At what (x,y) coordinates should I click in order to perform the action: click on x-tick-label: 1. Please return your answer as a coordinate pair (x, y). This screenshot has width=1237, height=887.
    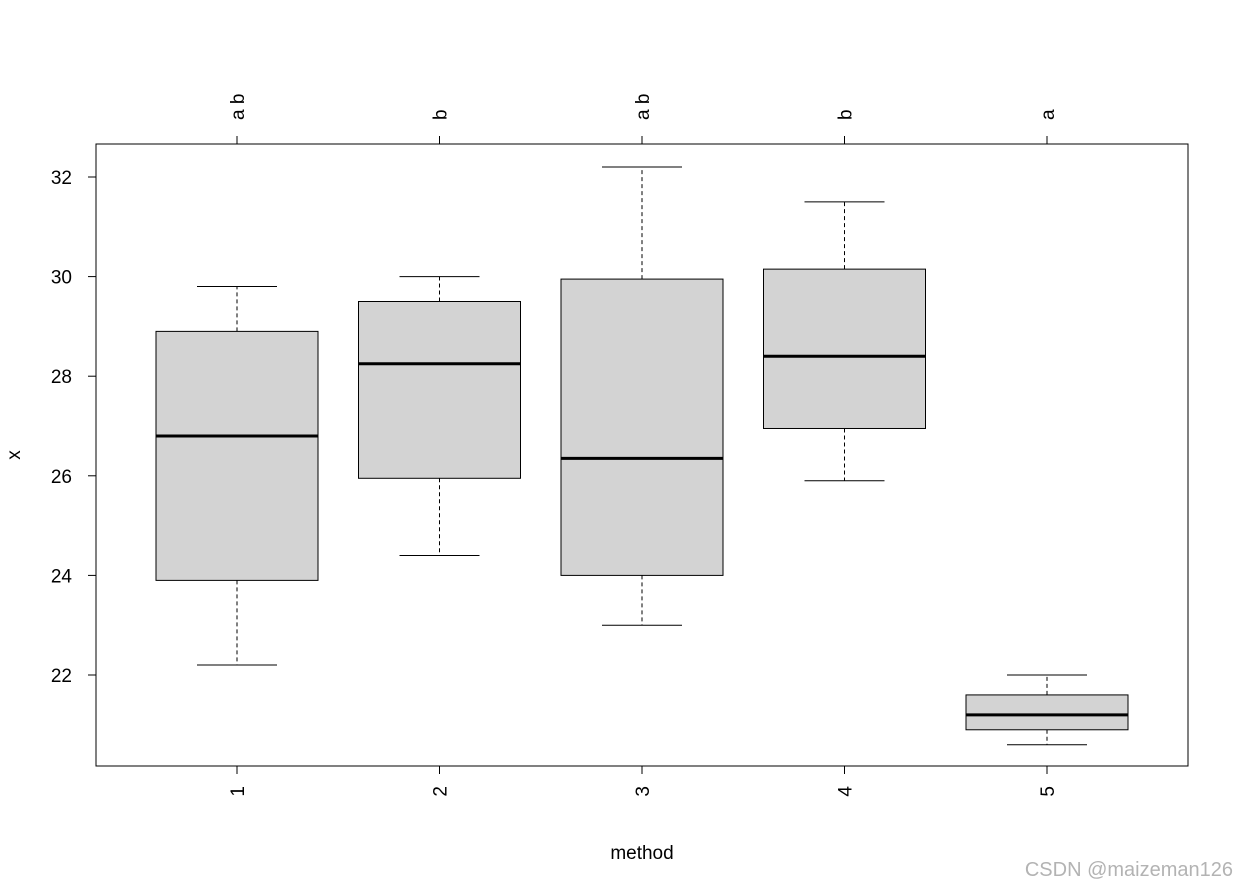
    Looking at the image, I should click on (238, 791).